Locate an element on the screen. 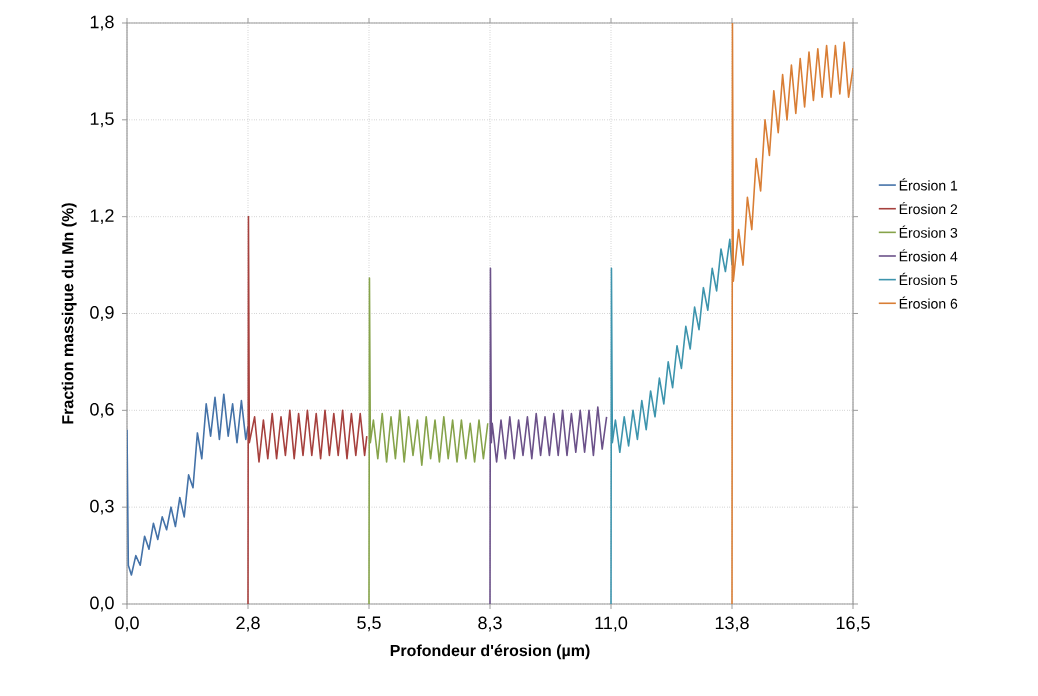 The image size is (1038, 696). y-tick-label: 0,3 is located at coordinates (102, 507).